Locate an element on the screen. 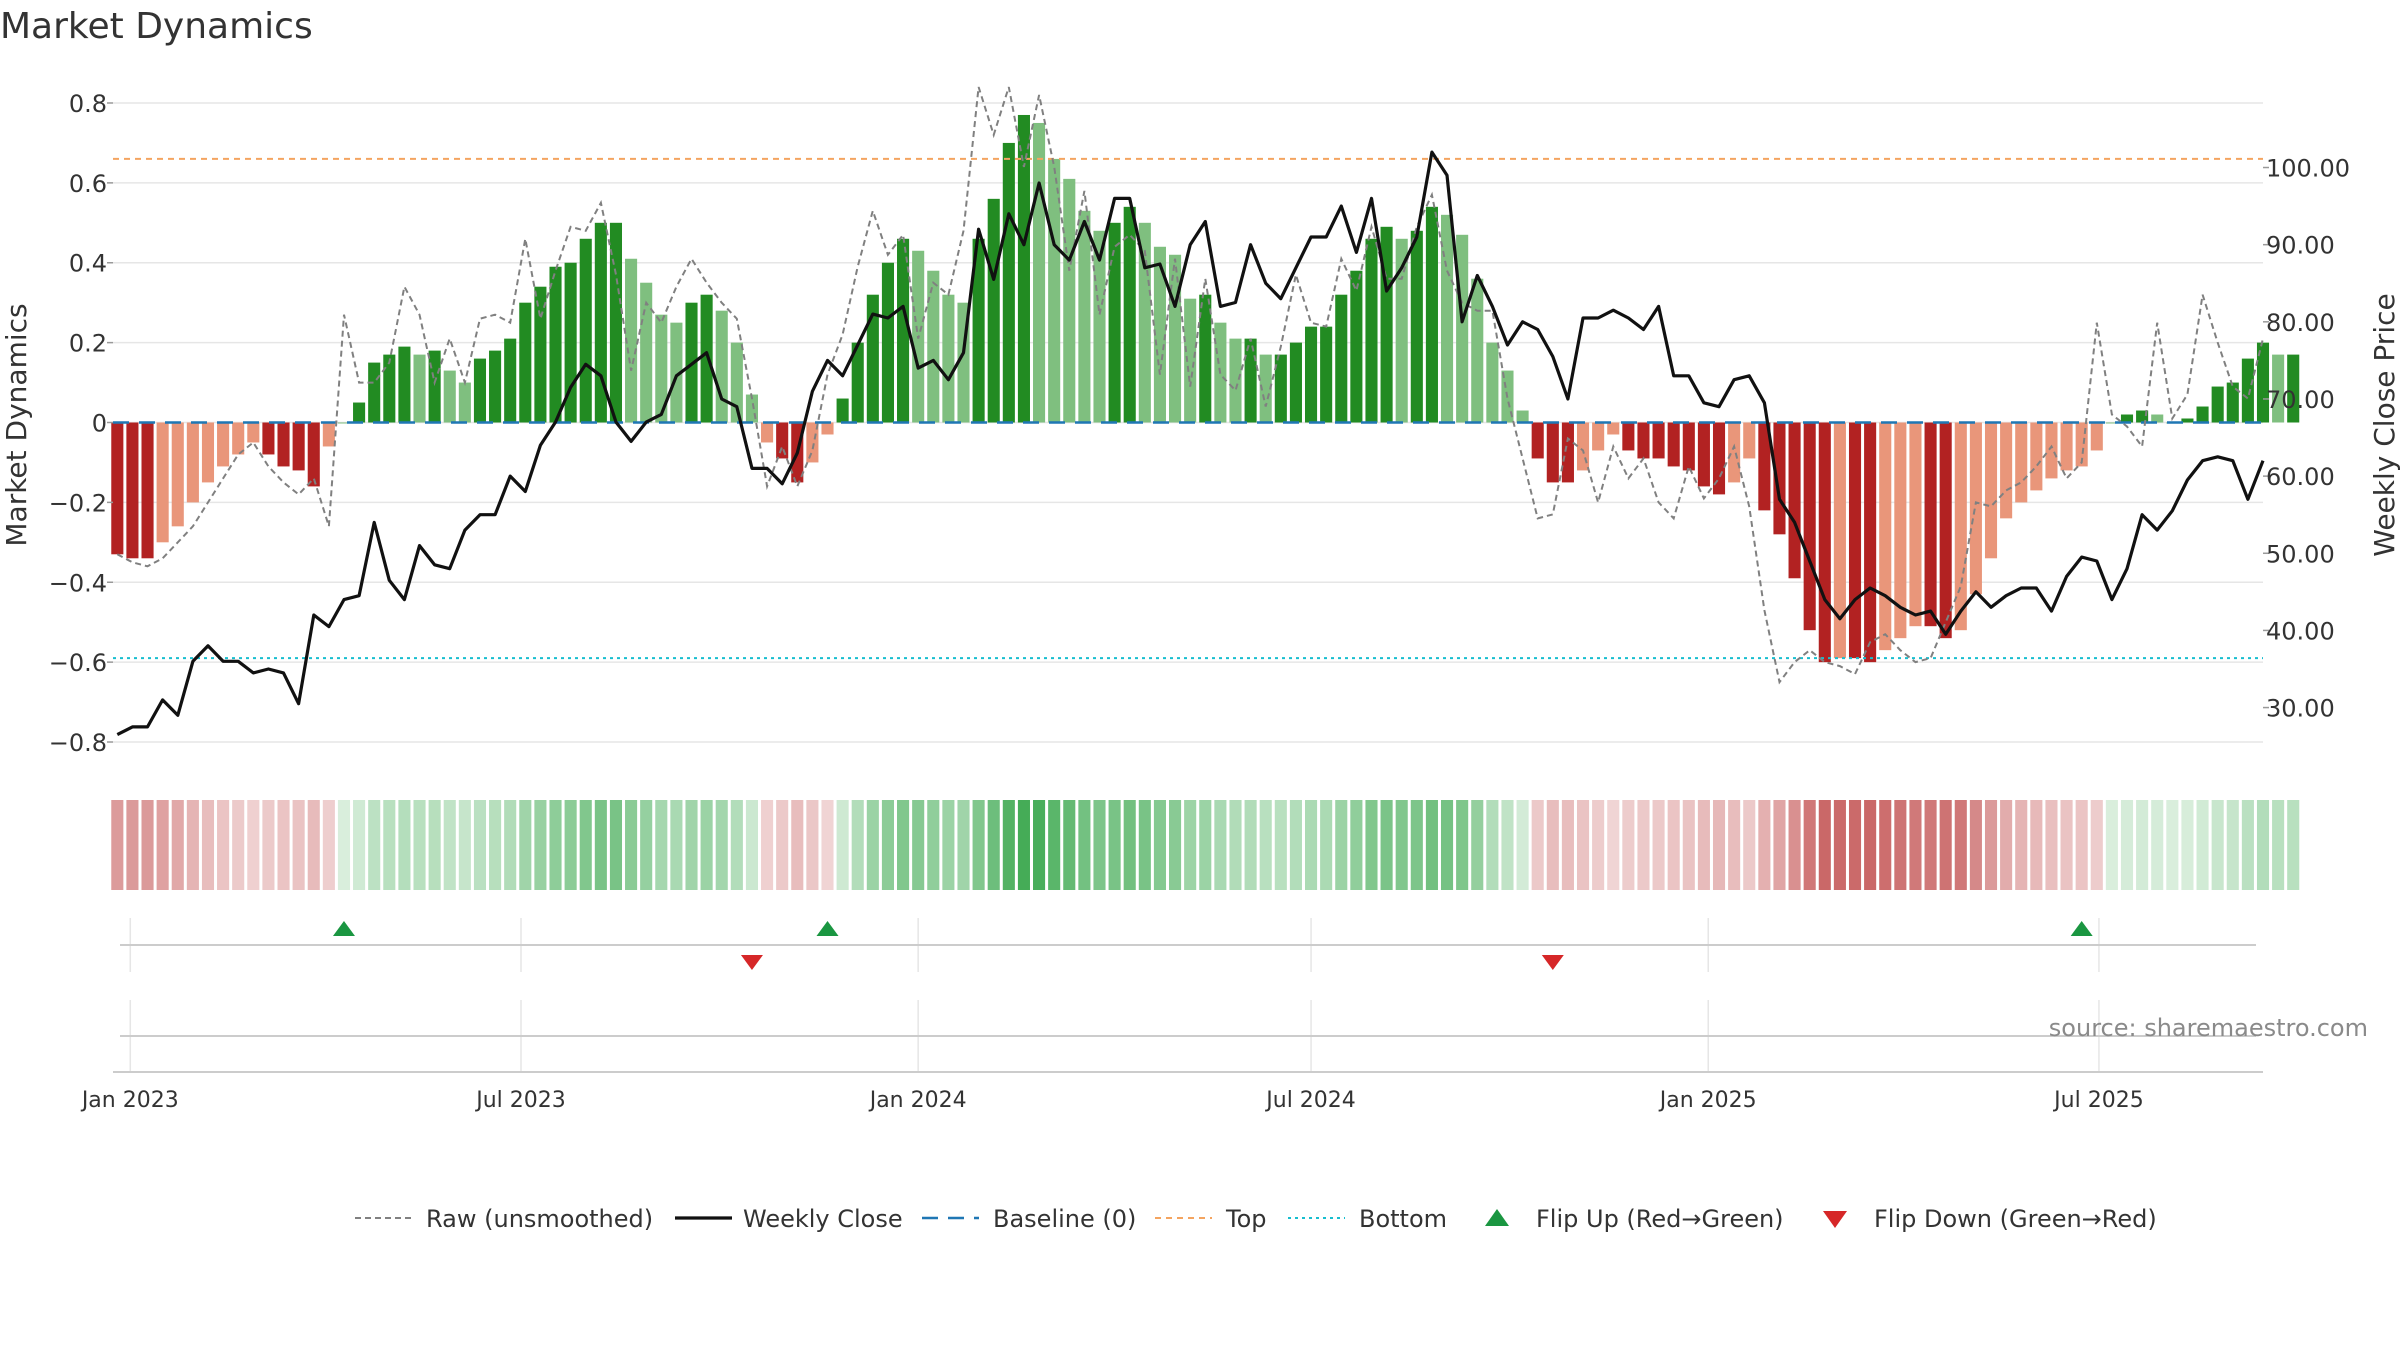  legend-flip-up-label: Flip Up (Red→Green) is located at coordinates (1660, 1219).